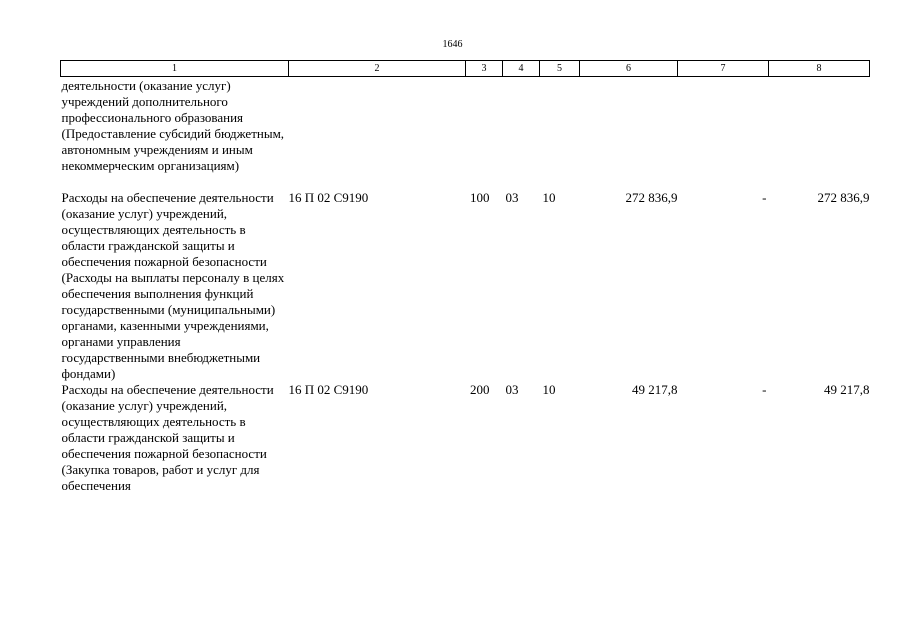  Describe the element at coordinates (723, 68) in the screenshot. I see `column-header-7: 7` at that location.